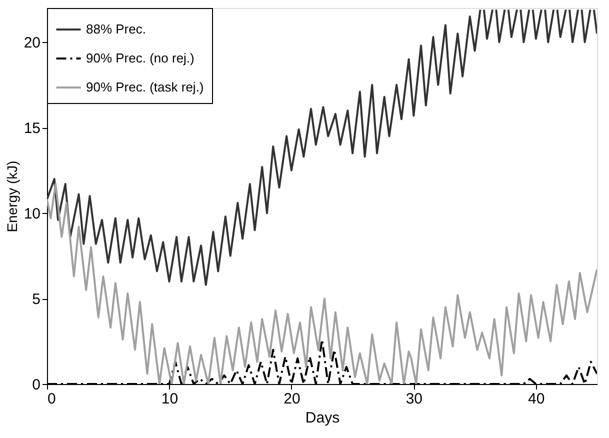 This screenshot has height=438, width=609. What do you see at coordinates (169, 399) in the screenshot?
I see `x-tick-label: 10` at bounding box center [169, 399].